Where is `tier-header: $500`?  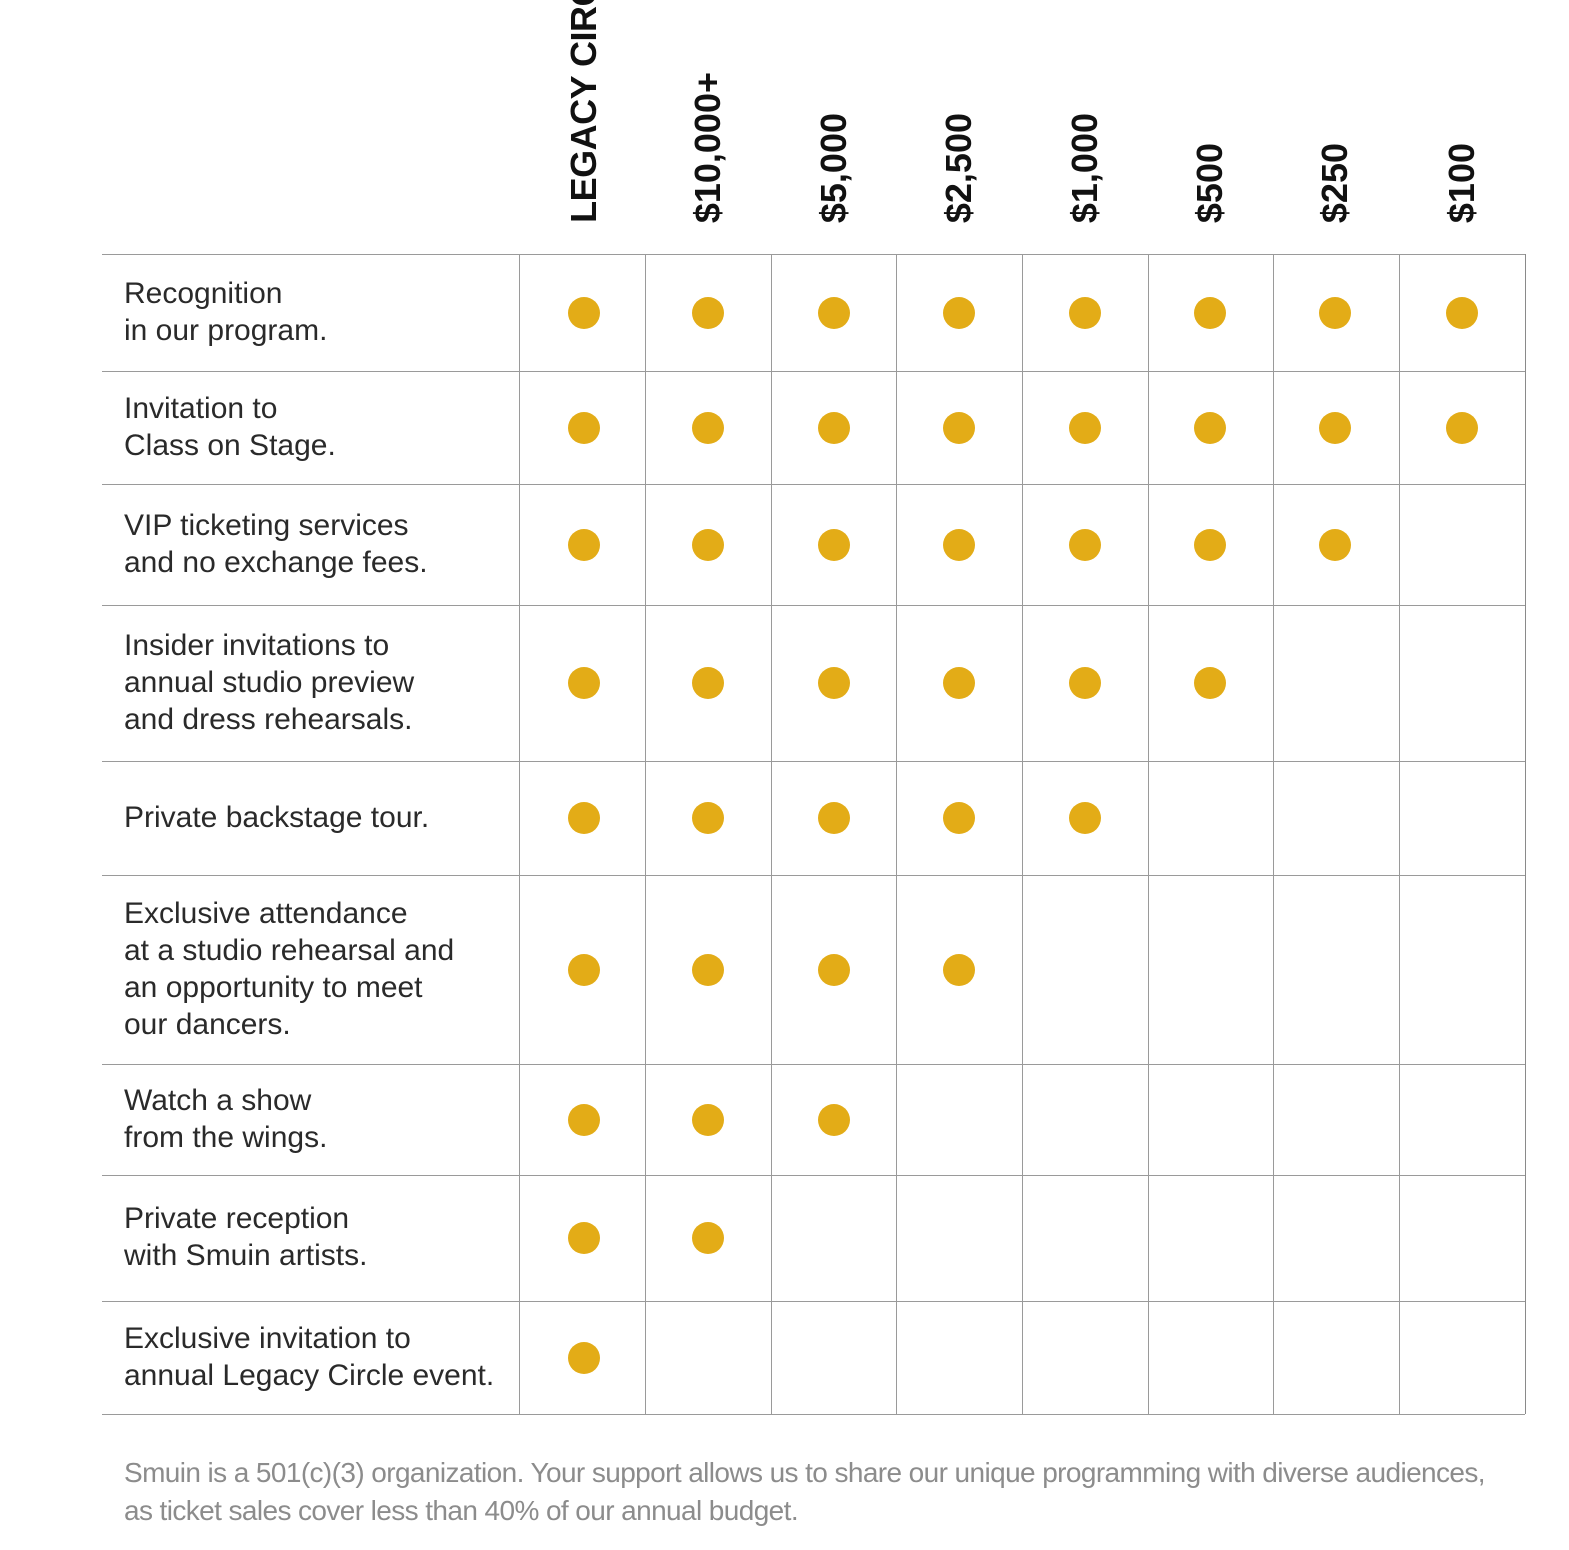
tier-header: $500 is located at coordinates (1210, 185).